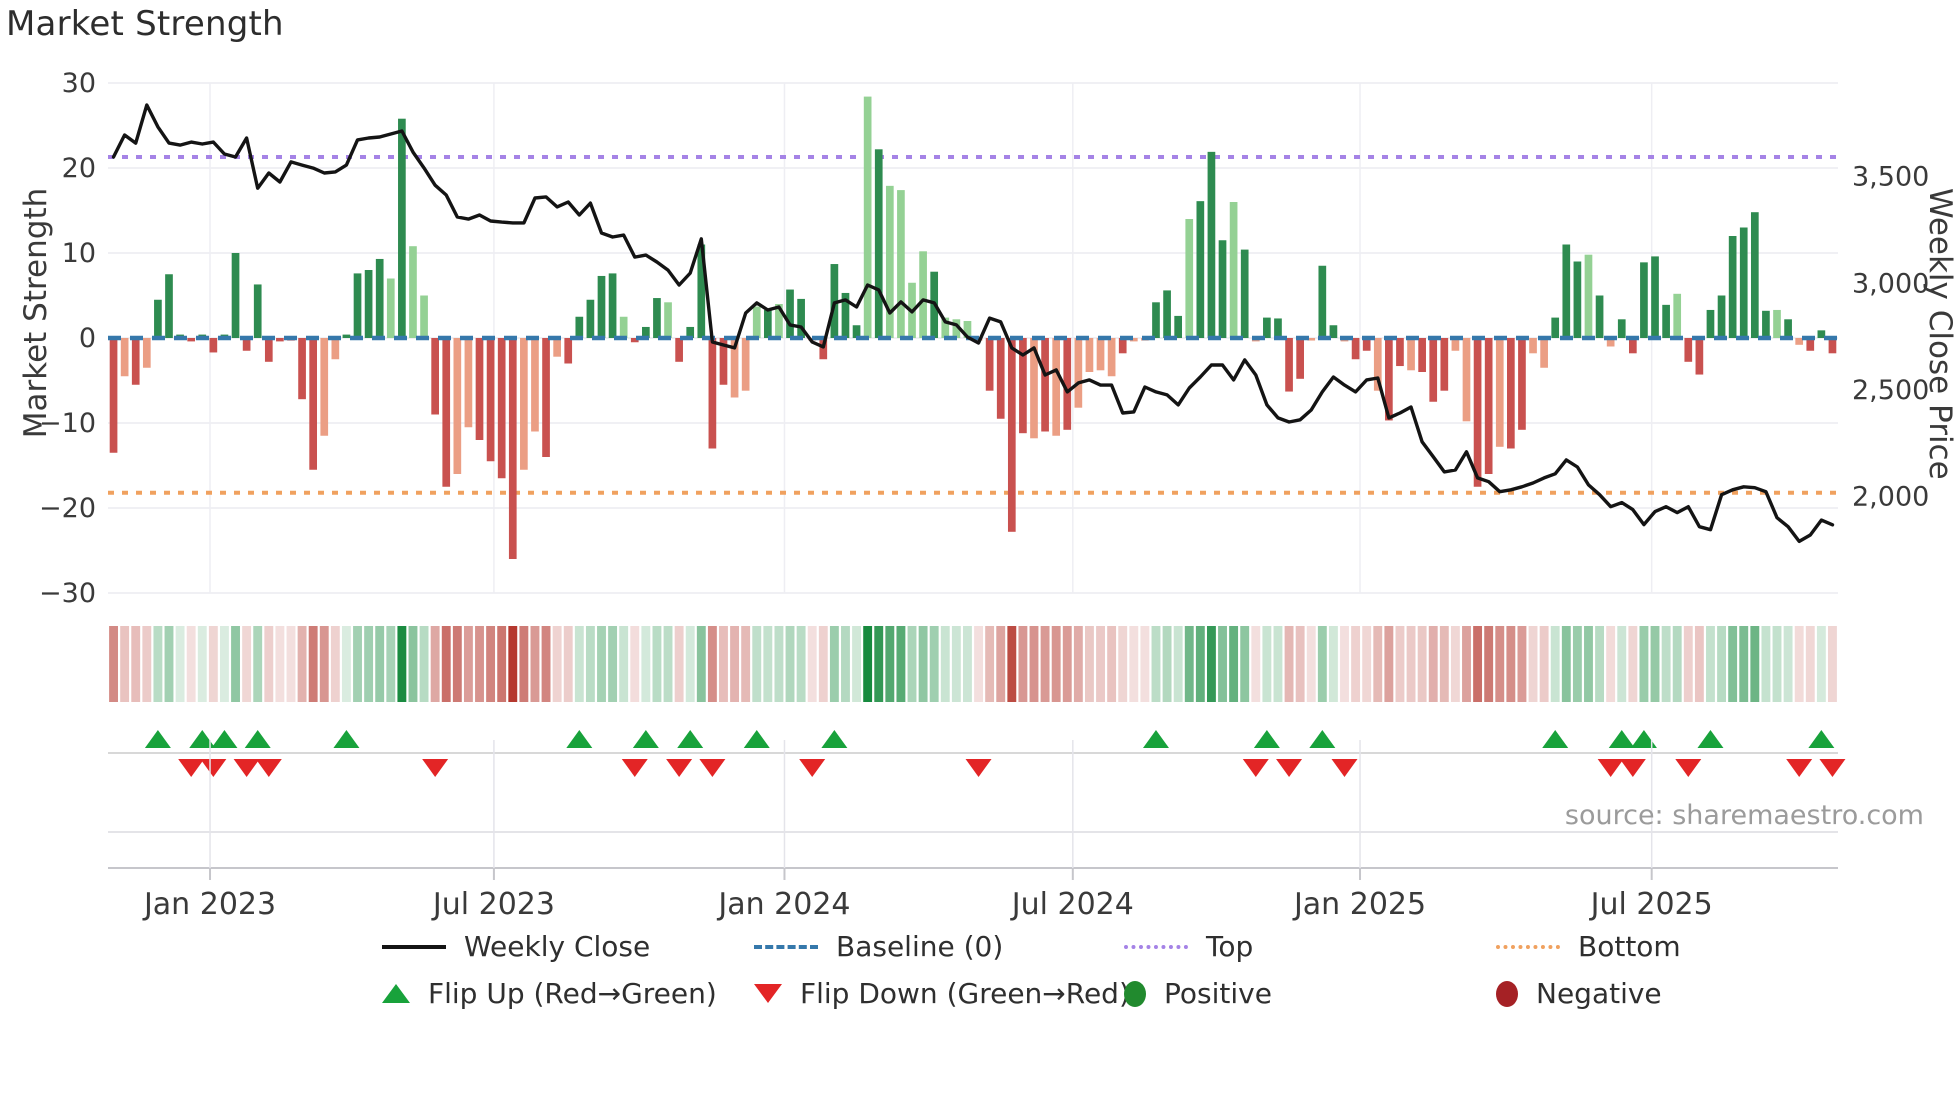 This screenshot has height=1102, width=1960. Describe the element at coordinates (396, 993) in the screenshot. I see `tri-up-swatch-icon` at that location.